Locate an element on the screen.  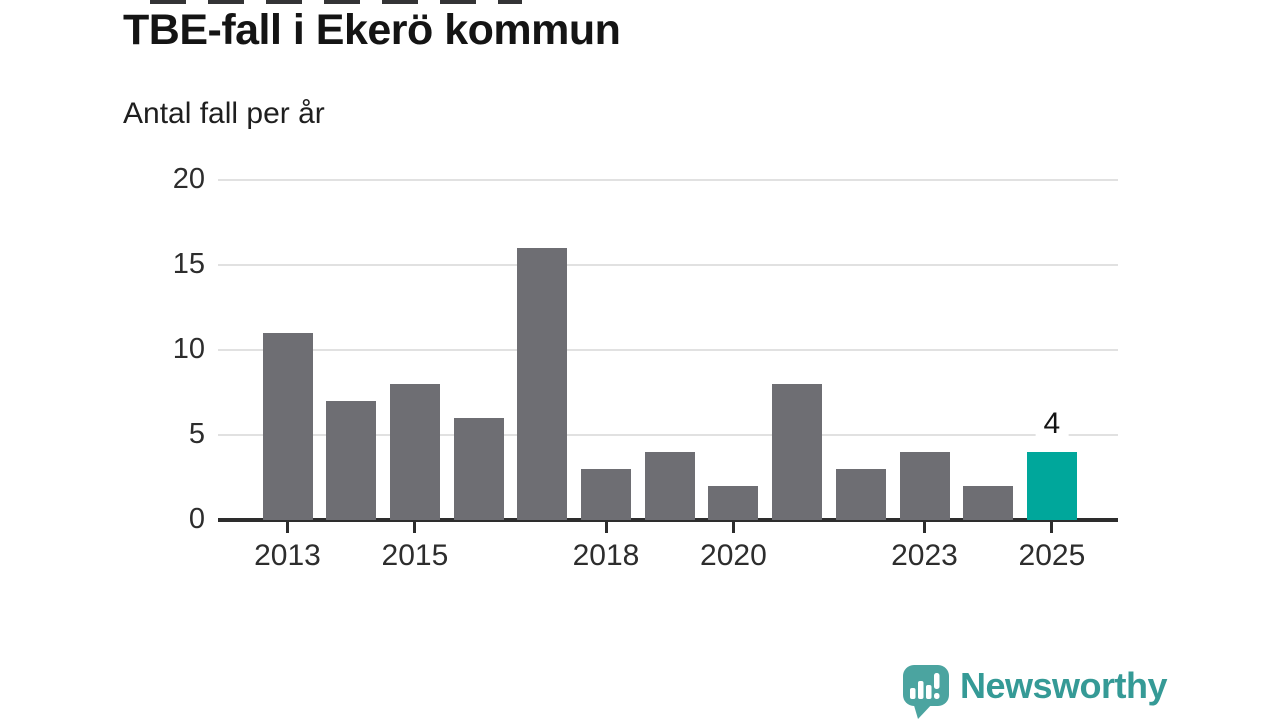
newsworthy-logo-icon is located at coordinates (926, 692).